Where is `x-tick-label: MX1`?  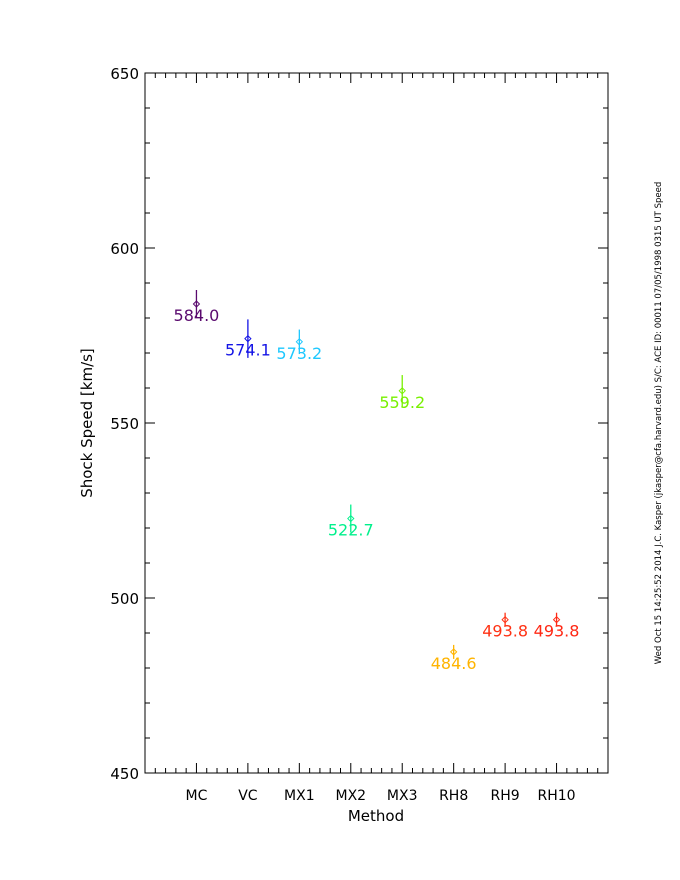 x-tick-label: MX1 is located at coordinates (299, 796).